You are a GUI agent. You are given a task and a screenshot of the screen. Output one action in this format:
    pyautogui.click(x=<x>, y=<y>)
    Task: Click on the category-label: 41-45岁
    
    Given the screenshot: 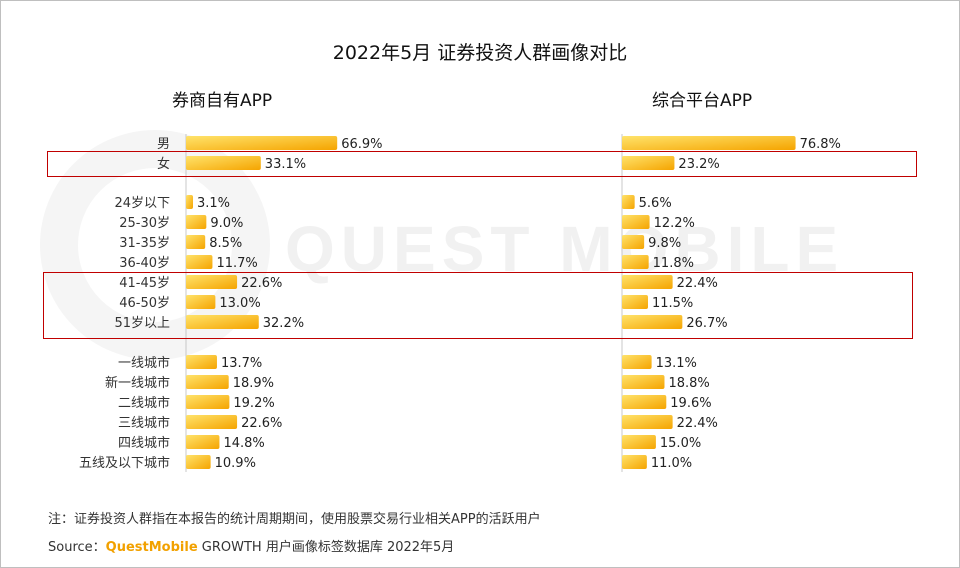 What is the action you would take?
    pyautogui.click(x=144, y=283)
    